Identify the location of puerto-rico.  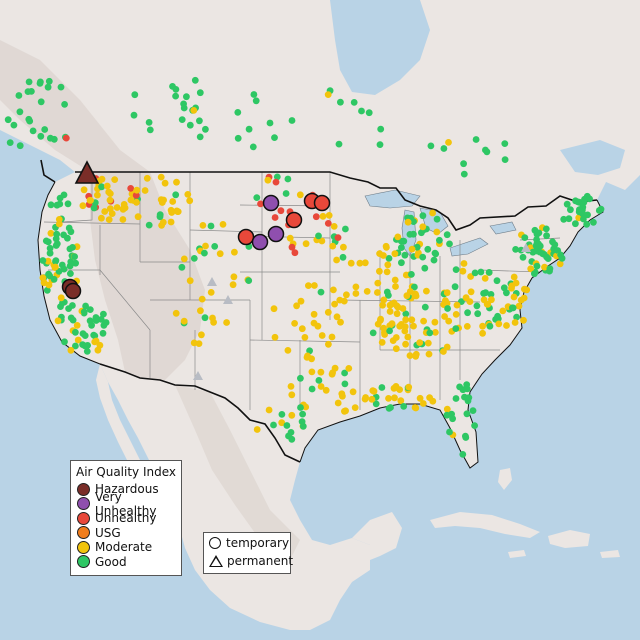
(610, 554).